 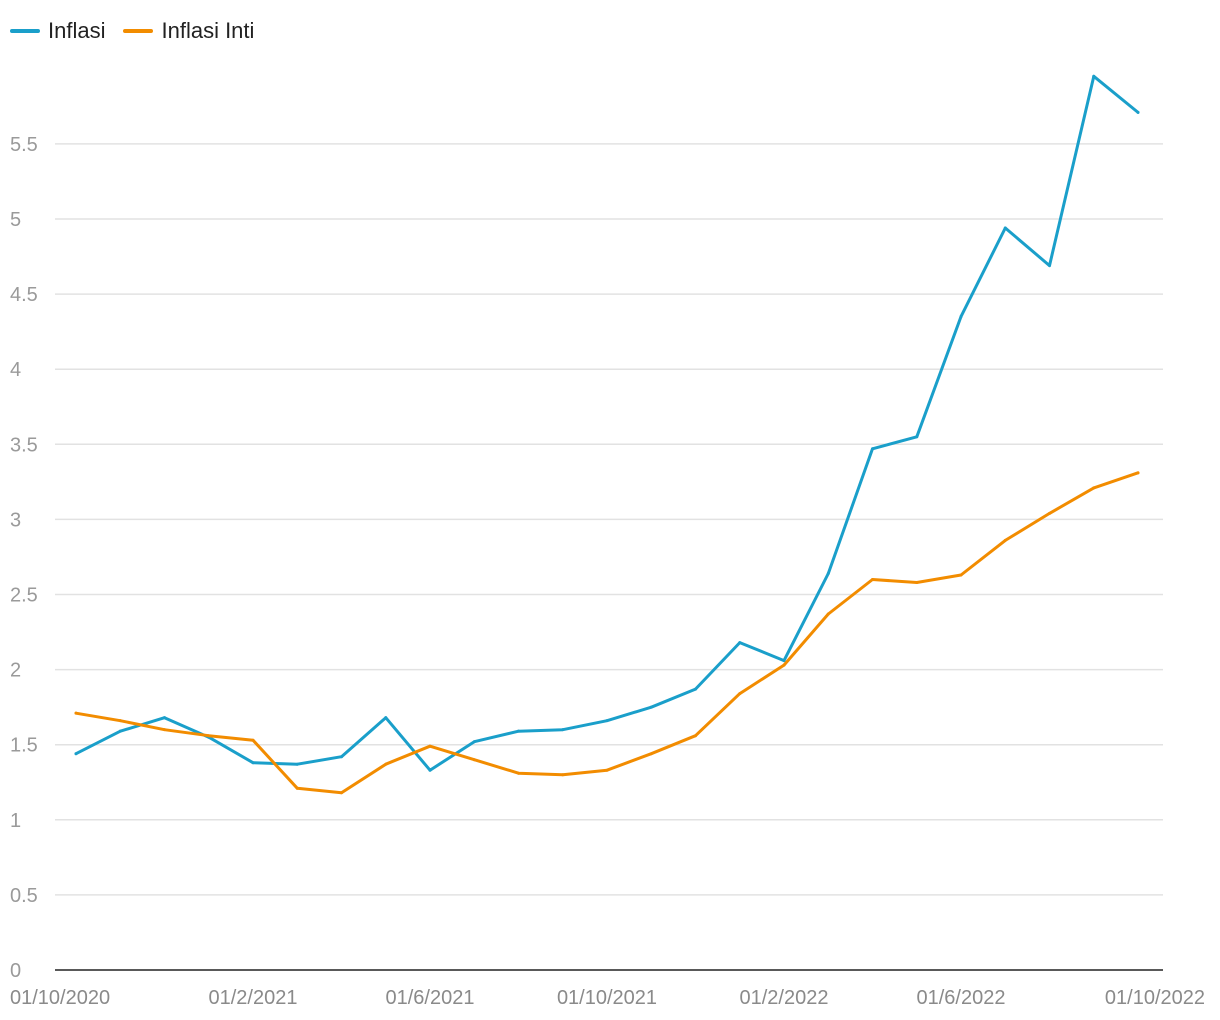 What do you see at coordinates (24, 896) in the screenshot?
I see `y-tick-label: 0.5` at bounding box center [24, 896].